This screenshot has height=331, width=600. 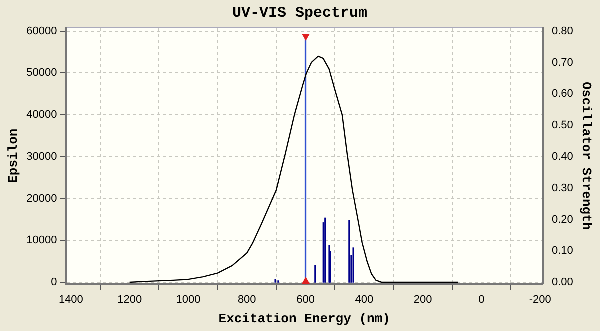 What do you see at coordinates (563, 251) in the screenshot?
I see `y2-tick-label: 0.10` at bounding box center [563, 251].